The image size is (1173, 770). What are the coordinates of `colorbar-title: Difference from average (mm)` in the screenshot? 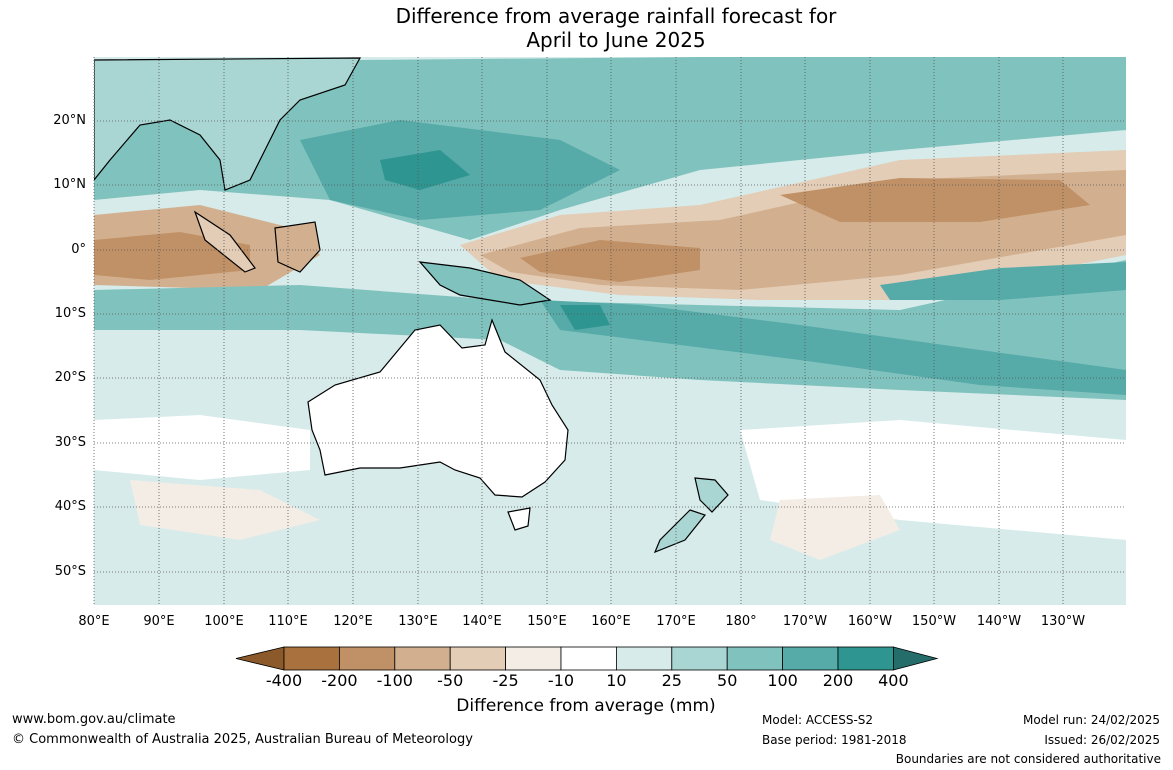 It's located at (586, 706).